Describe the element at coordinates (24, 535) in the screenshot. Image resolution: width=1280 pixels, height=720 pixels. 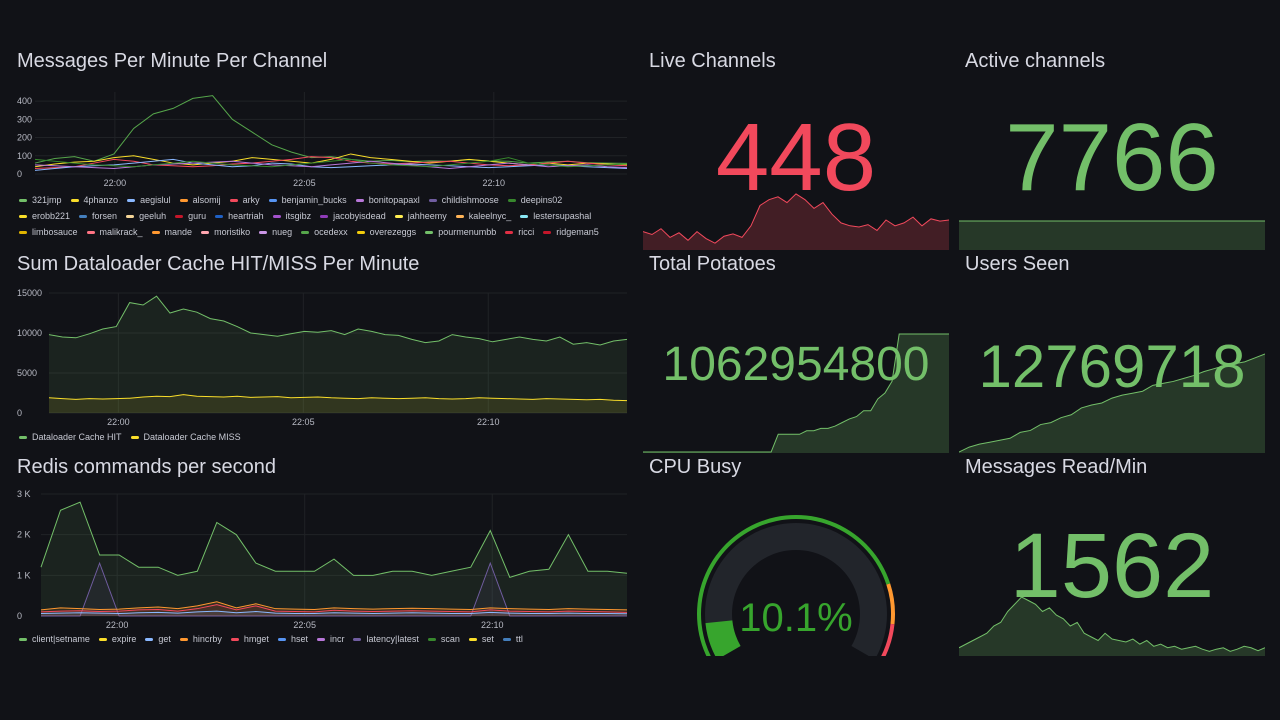
I see `y-tick-label: 2 K` at that location.